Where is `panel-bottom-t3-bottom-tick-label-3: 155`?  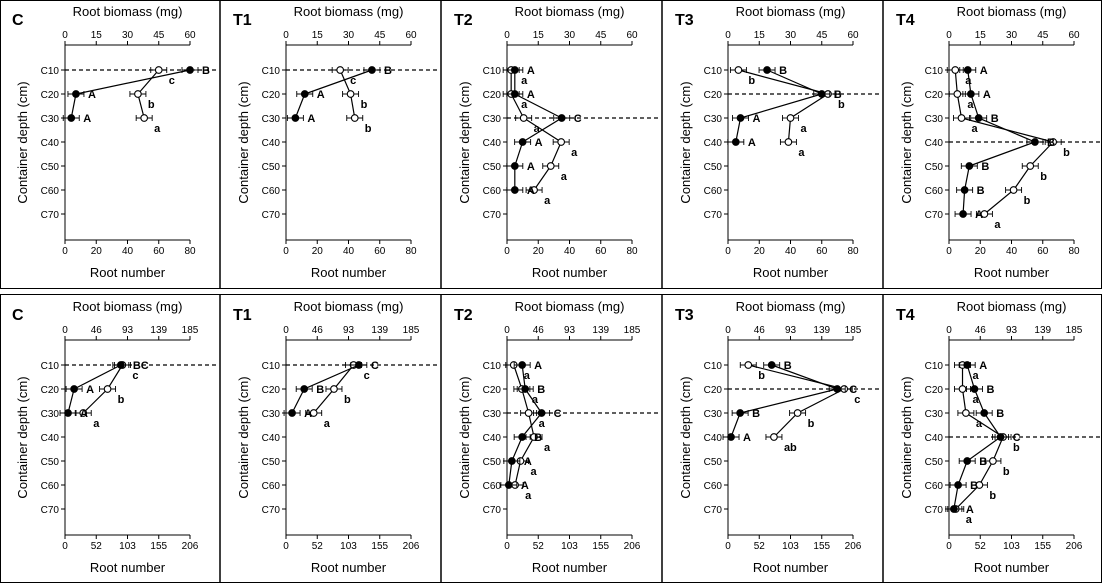 panel-bottom-t3-bottom-tick-label-3: 155 is located at coordinates (821, 546).